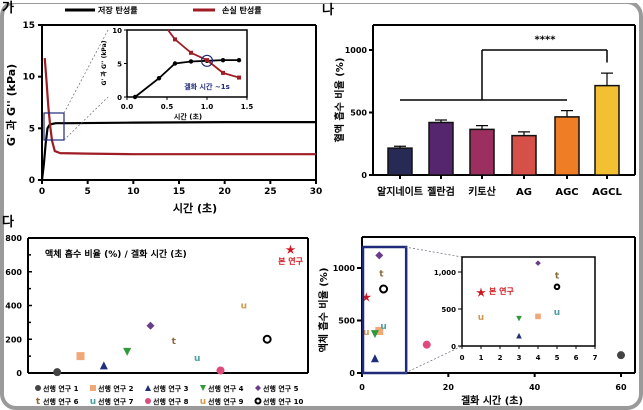 The height and width of the screenshot is (410, 643). Describe the element at coordinates (595, 358) in the screenshot. I see `inset-x-tick-label: 7` at that location.